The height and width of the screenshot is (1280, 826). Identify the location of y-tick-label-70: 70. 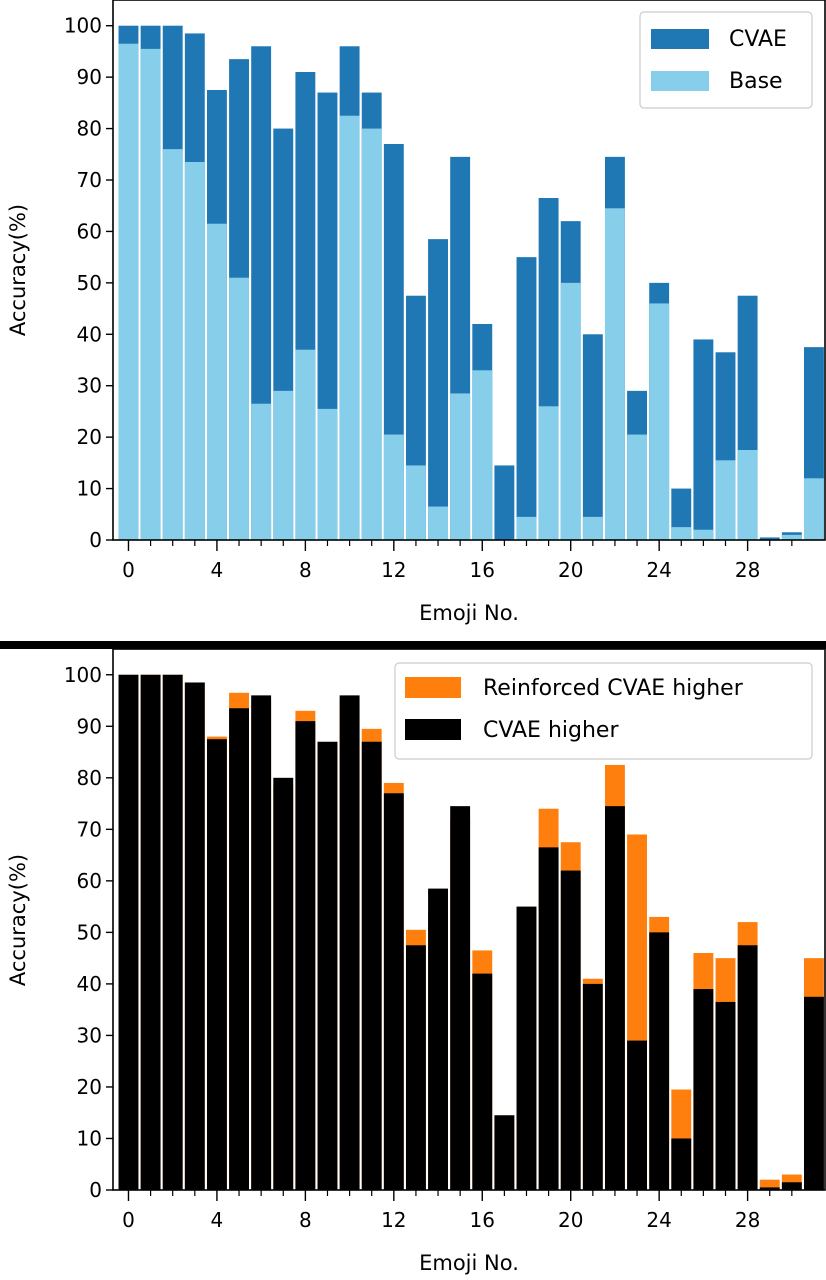
(89, 829).